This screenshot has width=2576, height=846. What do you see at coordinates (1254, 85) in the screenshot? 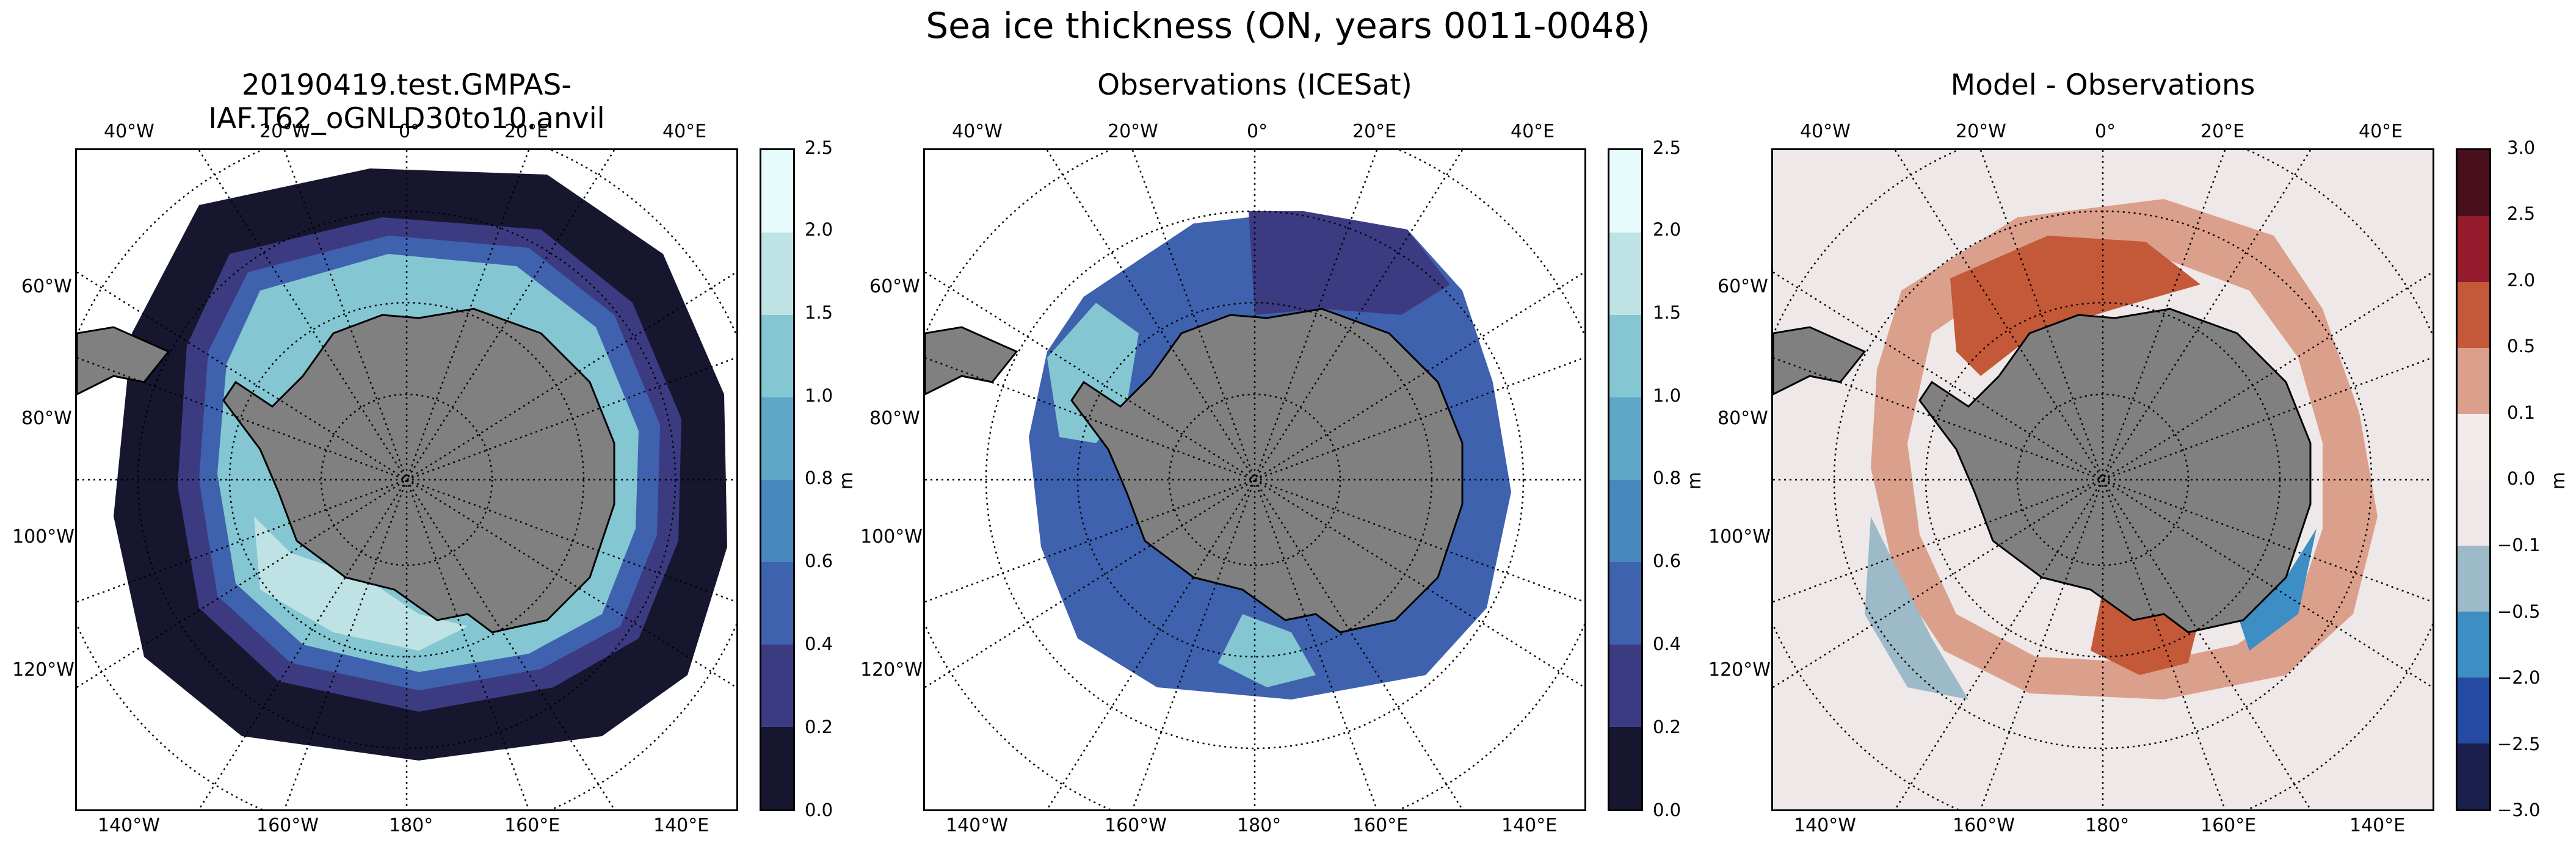
I see `panel-obs-title: Observations (ICESat)` at bounding box center [1254, 85].